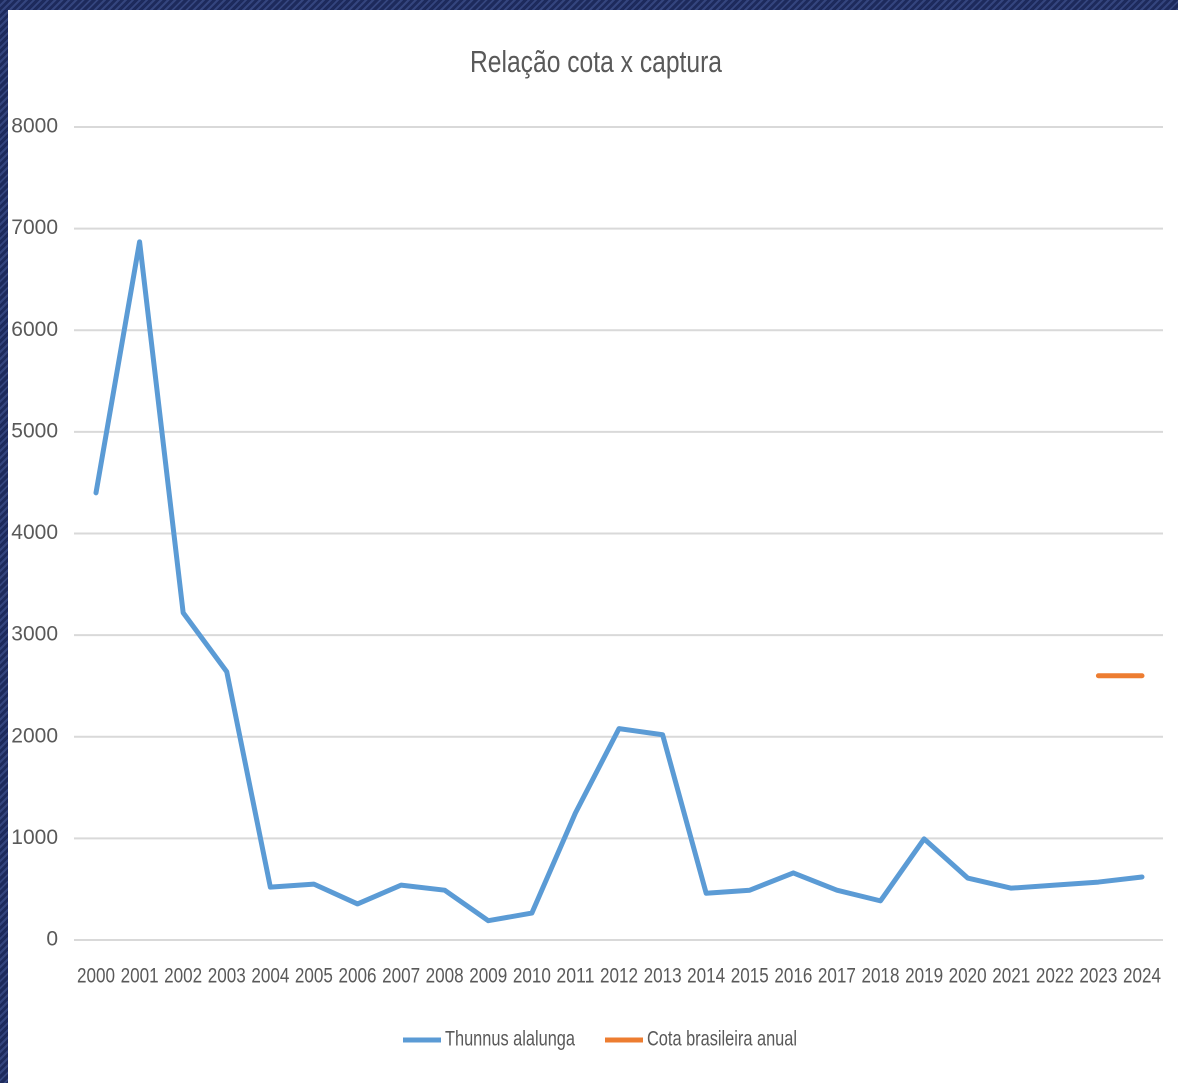 Image resolution: width=1178 pixels, height=1083 pixels. Describe the element at coordinates (1098, 976) in the screenshot. I see `x-tick-label: 2023` at that location.